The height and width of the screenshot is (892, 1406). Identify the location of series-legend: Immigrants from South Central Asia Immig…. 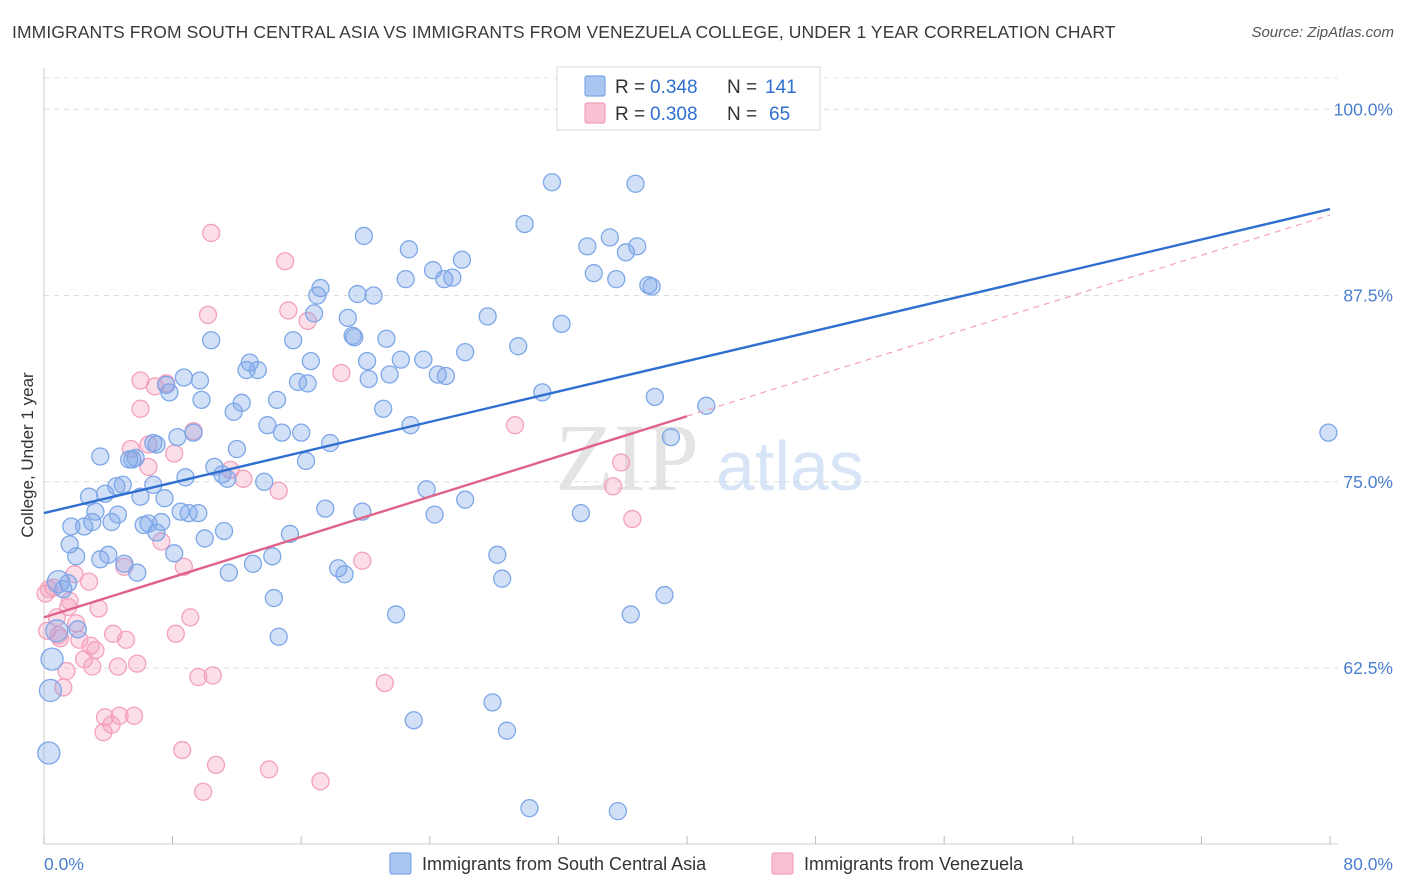
(706, 863).